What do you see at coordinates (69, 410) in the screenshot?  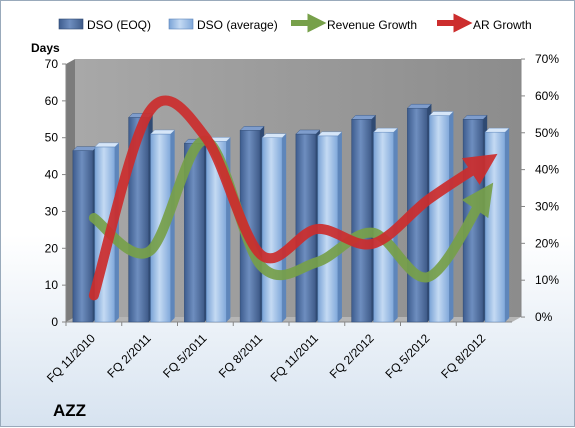 I see `ticker-label: AZZ` at bounding box center [69, 410].